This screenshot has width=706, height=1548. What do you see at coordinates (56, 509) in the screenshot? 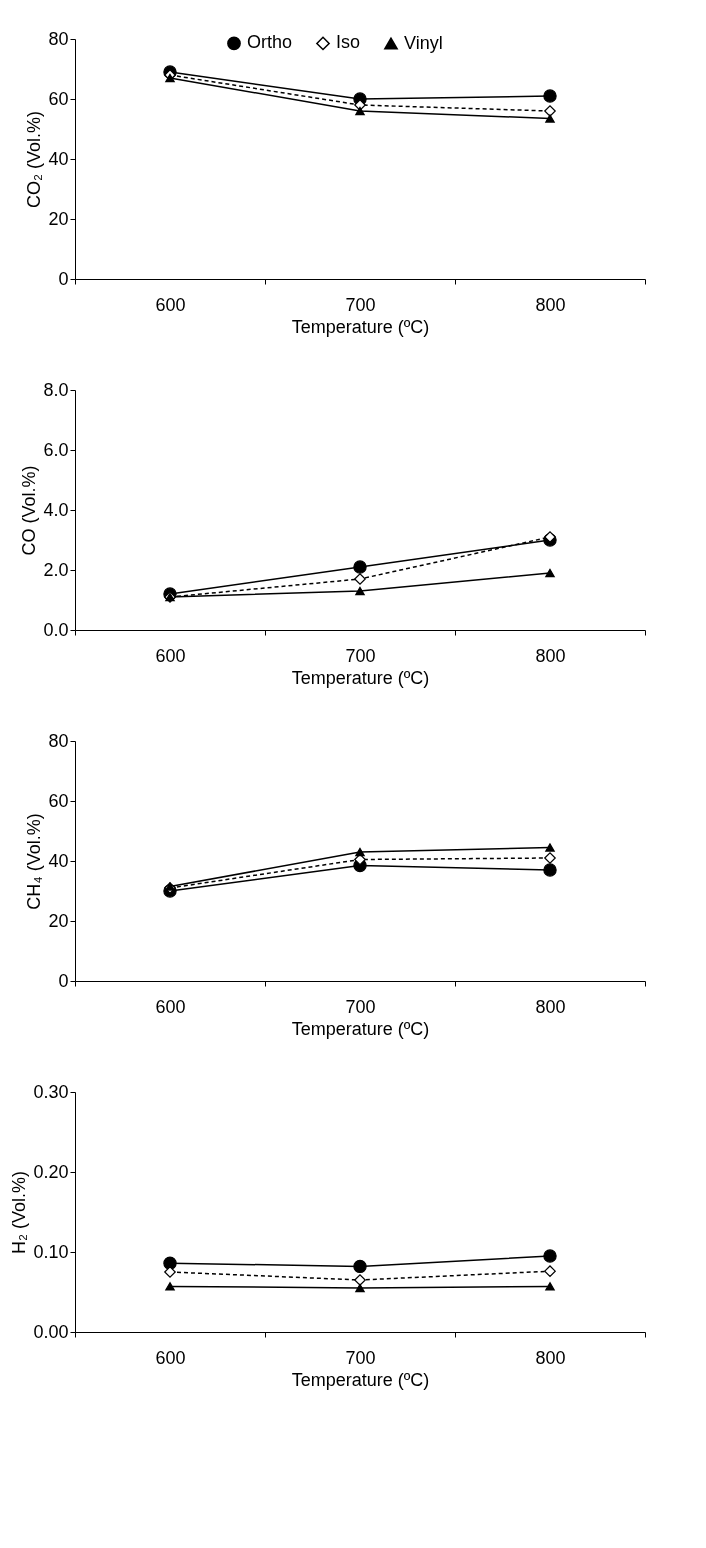
I see `y-tick-label: 4.0` at bounding box center [56, 509].